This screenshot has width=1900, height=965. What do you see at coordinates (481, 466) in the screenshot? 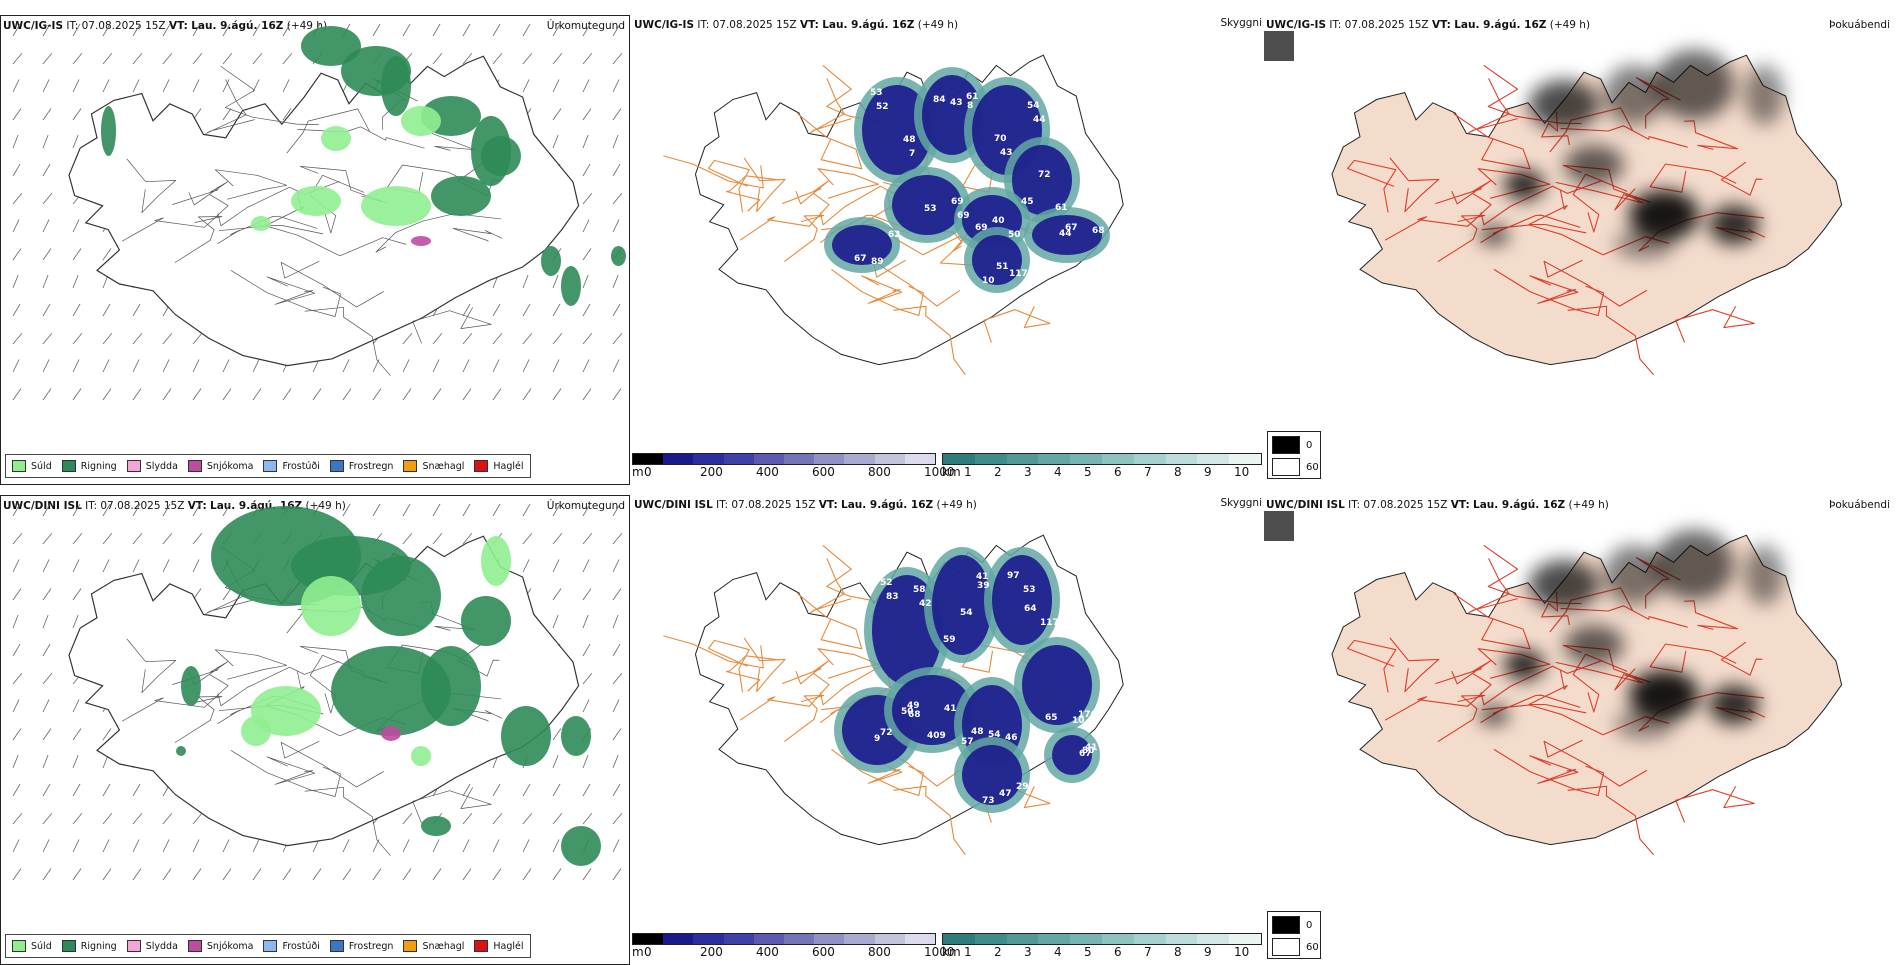
I see `legend-swatch` at bounding box center [481, 466].